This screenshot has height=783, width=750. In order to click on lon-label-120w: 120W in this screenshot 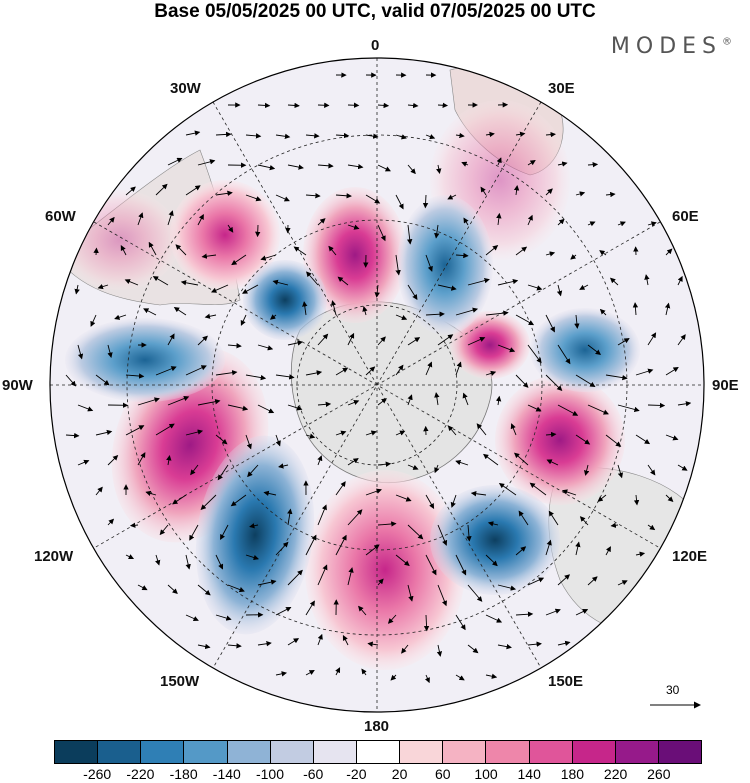, I will do `click(54, 556)`.